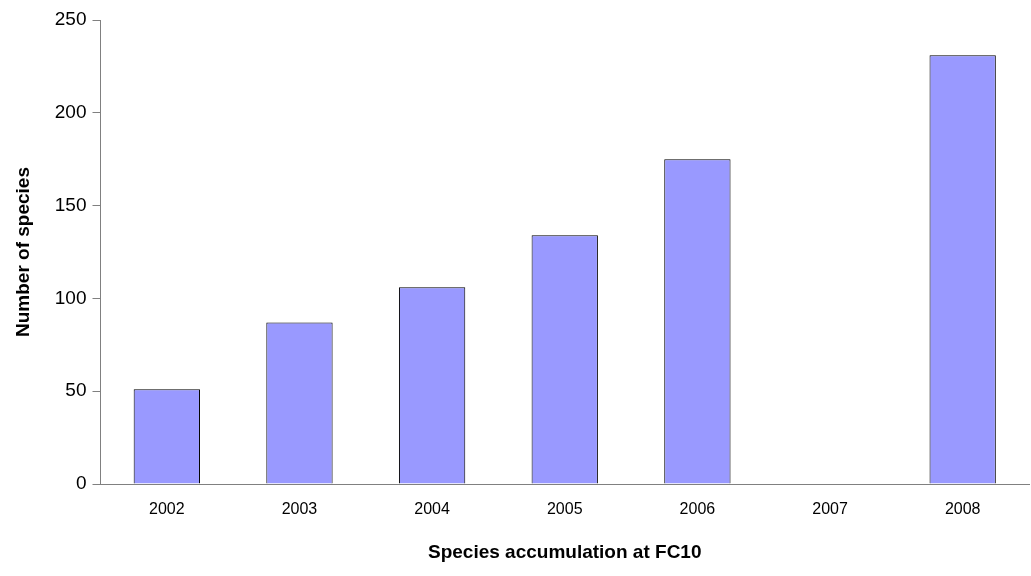  What do you see at coordinates (565, 551) in the screenshot?
I see `x-axis-title: Species accumulation at FC10` at bounding box center [565, 551].